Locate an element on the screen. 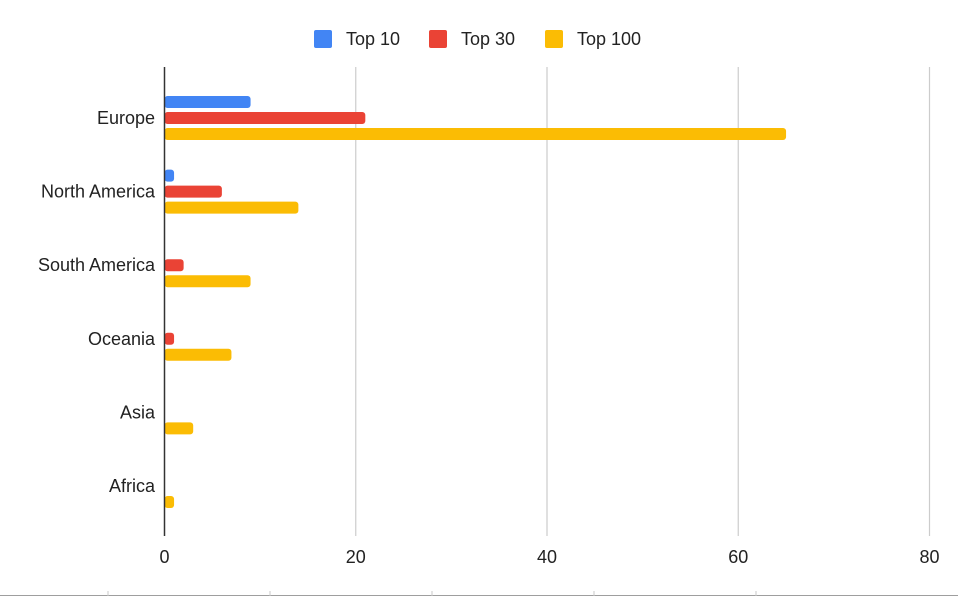 This screenshot has width=958, height=603. x-tick-labels: 0 20 40 60 80 is located at coordinates (549, 557).